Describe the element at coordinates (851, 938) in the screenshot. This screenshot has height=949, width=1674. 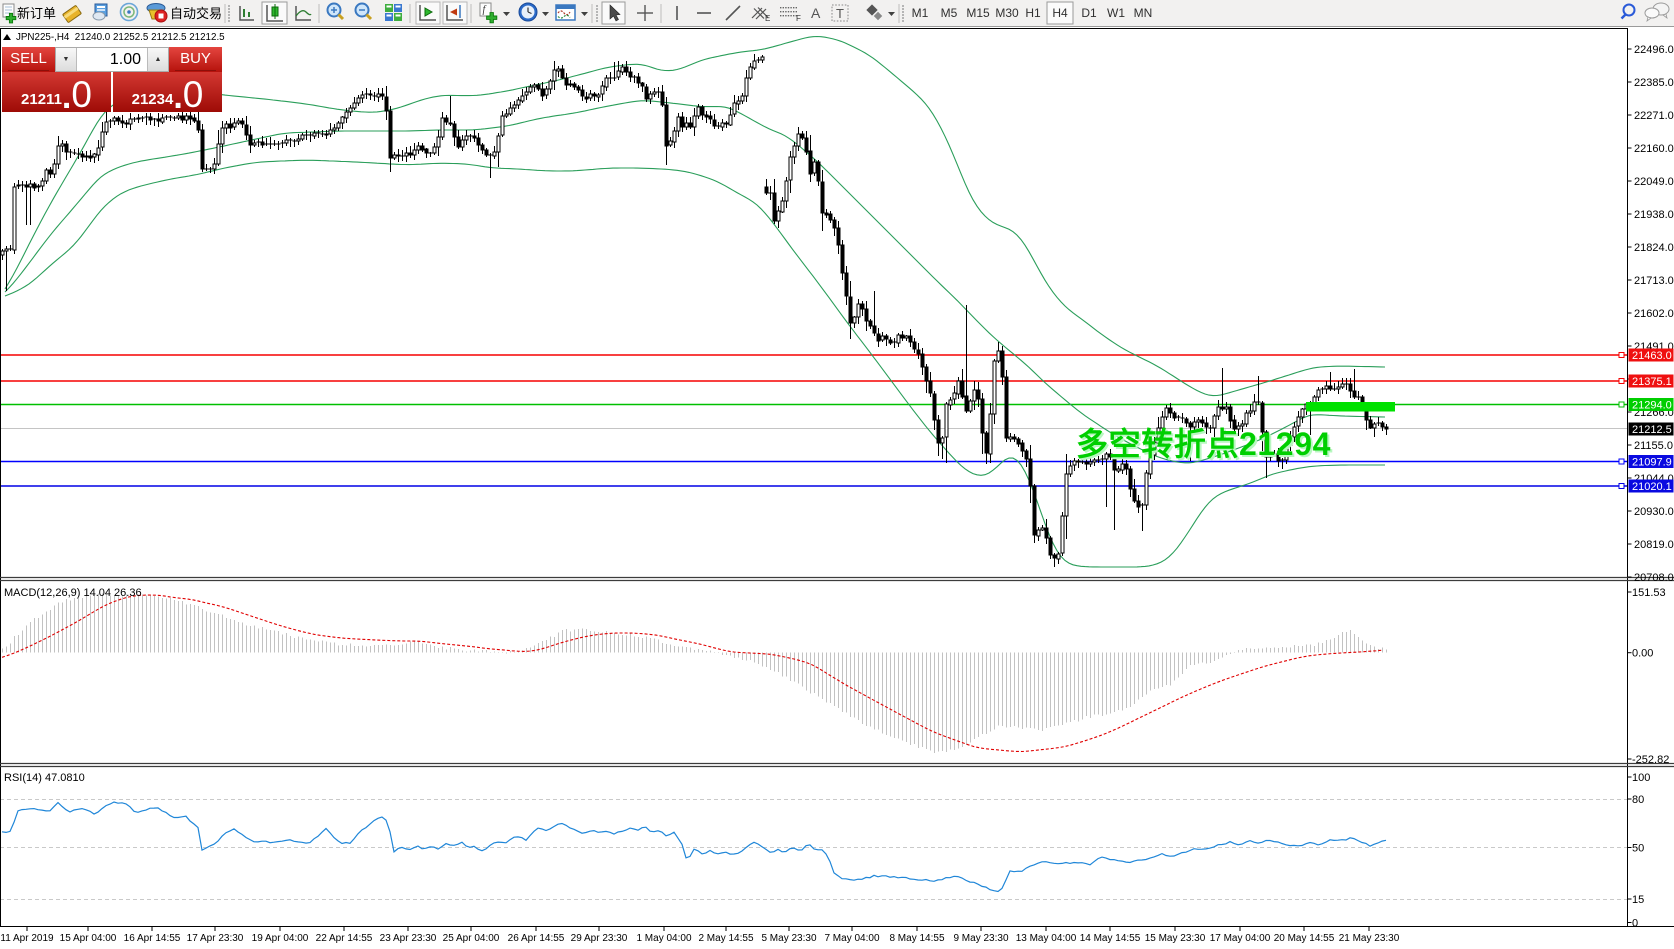
I see `svg-text: 7 May 04:00` at that location.